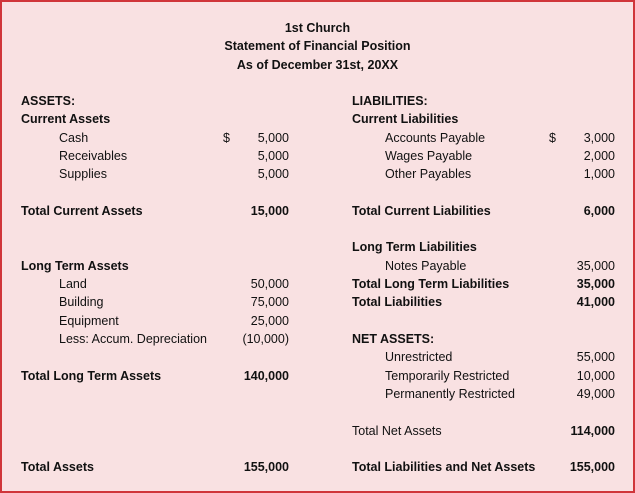 Image resolution: width=635 pixels, height=493 pixels. I want to click on total-amount: 140,000, so click(266, 376).